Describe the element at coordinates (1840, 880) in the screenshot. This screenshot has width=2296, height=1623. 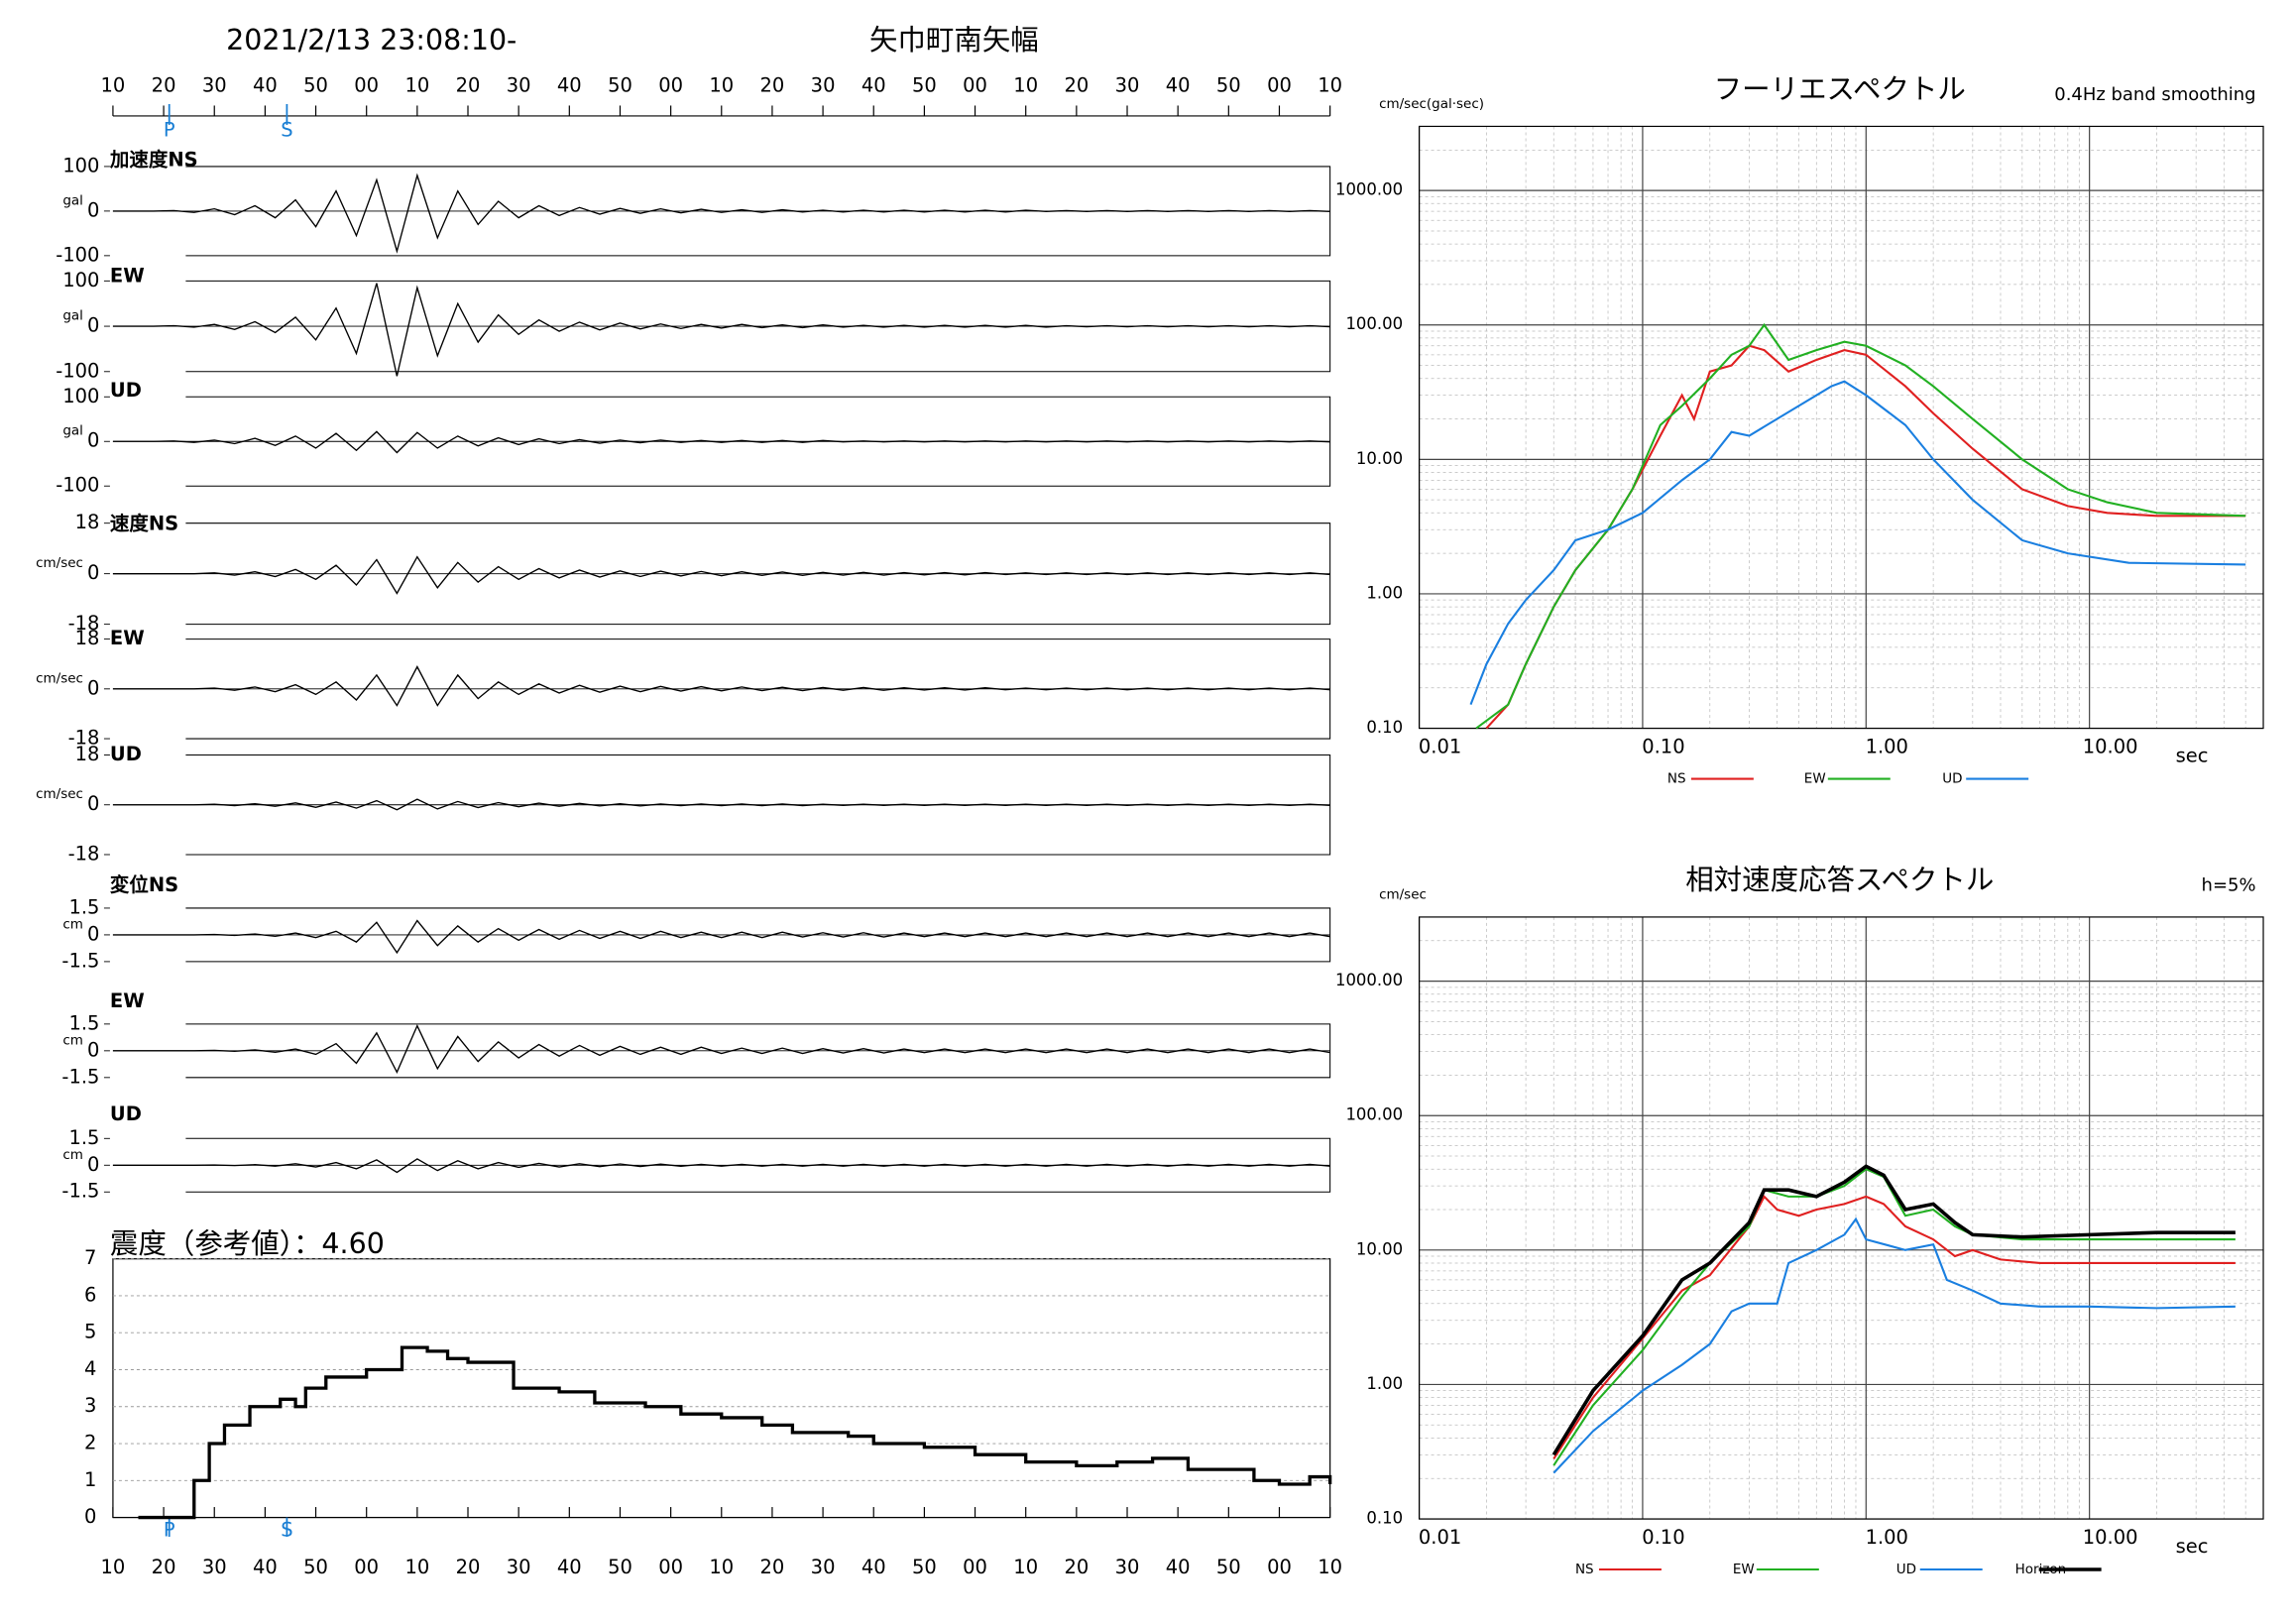
I see `spectrum-title: 相対速度応答スペクトル` at that location.